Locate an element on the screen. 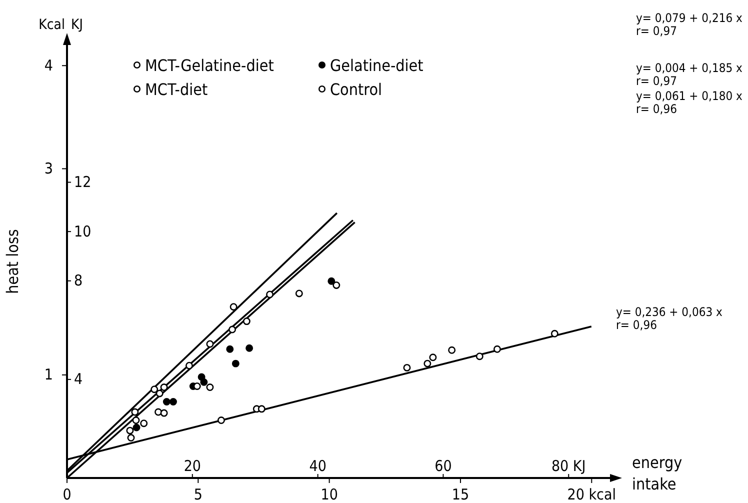  y-axis-title: heat loss is located at coordinates (12, 261).